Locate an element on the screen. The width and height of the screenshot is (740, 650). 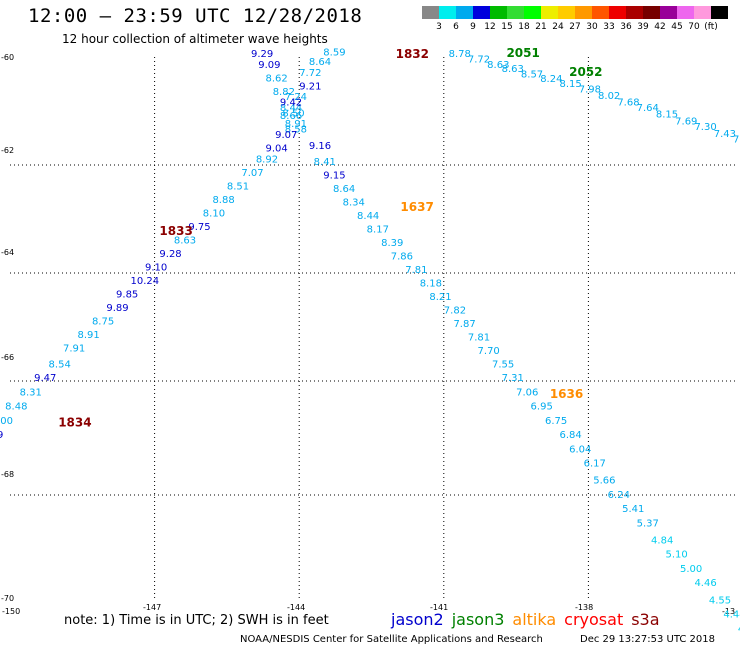
legend-label: 12 is located at coordinates (490, 27).